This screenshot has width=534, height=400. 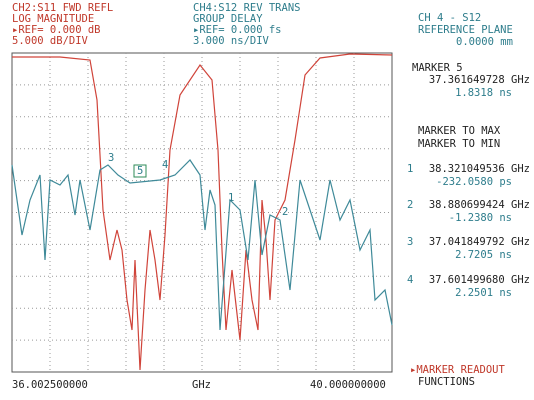 What do you see at coordinates (53, 19) in the screenshot?
I see `header-line: LOG MAGNITUDE` at bounding box center [53, 19].